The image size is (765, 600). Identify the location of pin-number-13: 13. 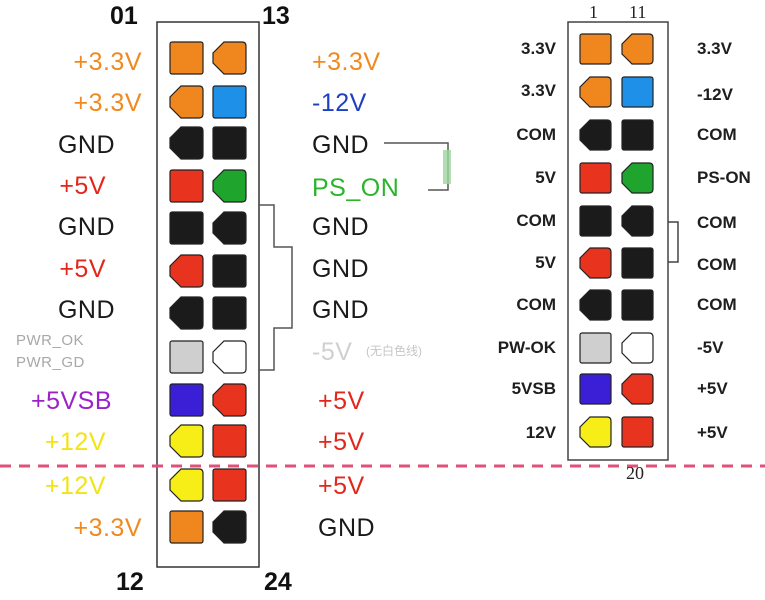
(276, 16).